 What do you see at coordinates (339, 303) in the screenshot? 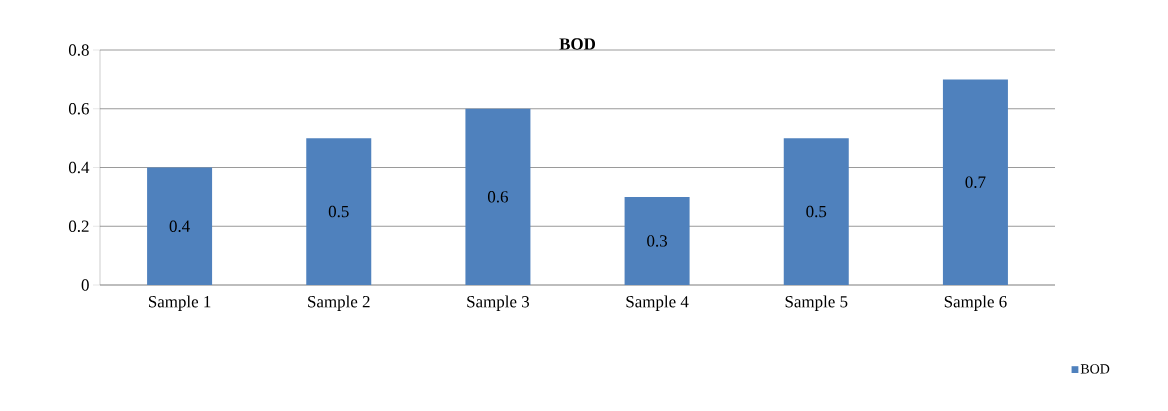
I see `x-tick-label: Sample 2` at bounding box center [339, 303].